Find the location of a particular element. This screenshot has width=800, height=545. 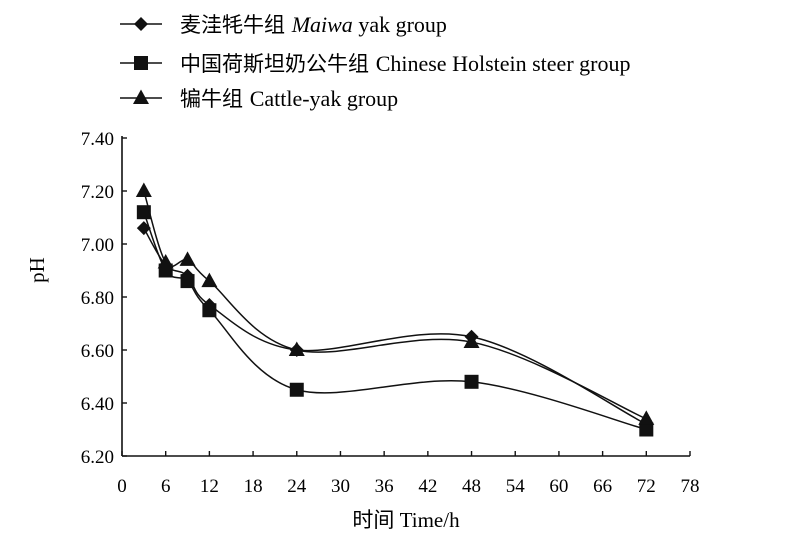

x-tick-label: 48 is located at coordinates (471, 486).